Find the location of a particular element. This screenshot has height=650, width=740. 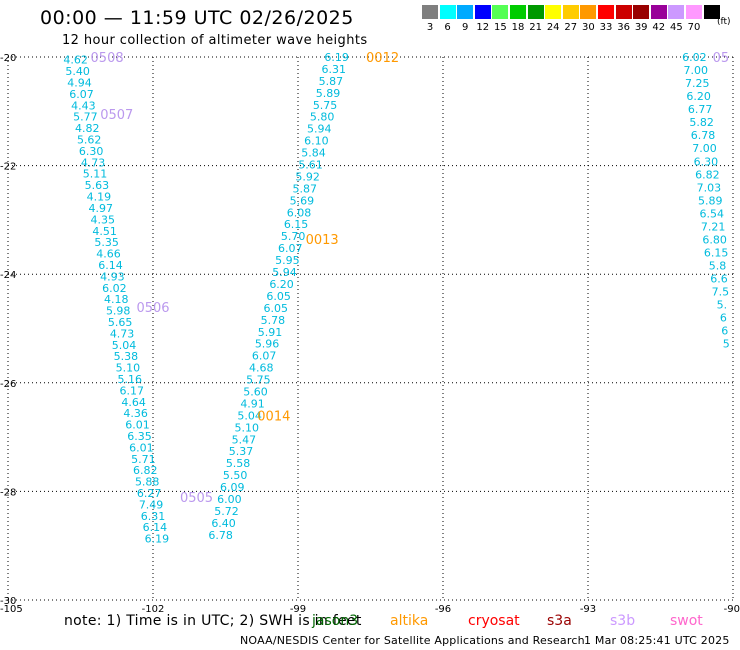

swh-value-label: 5.8 is located at coordinates (718, 266).